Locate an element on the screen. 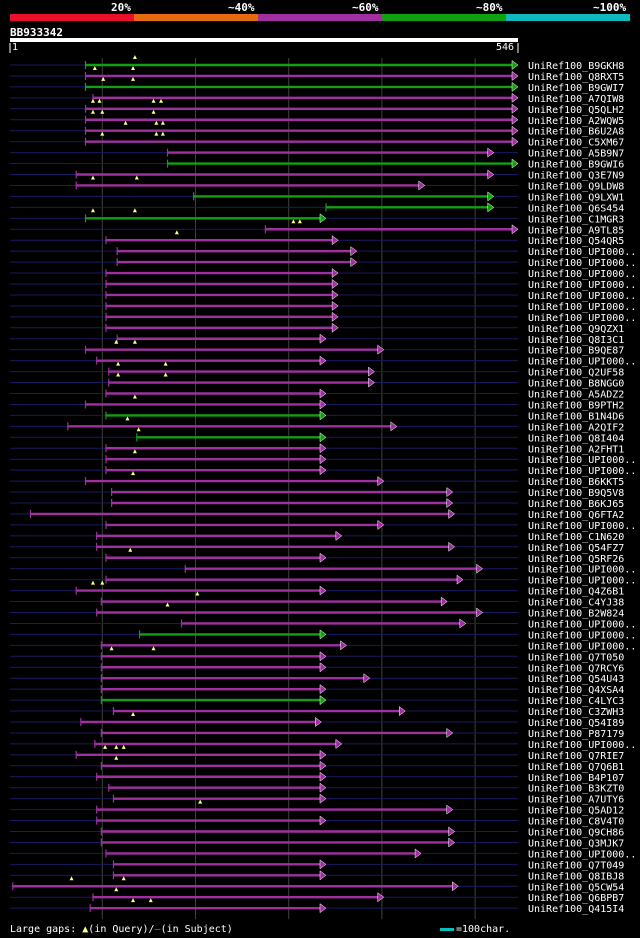  hit-label: UniRef100_Q54FZ7 is located at coordinates (576, 548).